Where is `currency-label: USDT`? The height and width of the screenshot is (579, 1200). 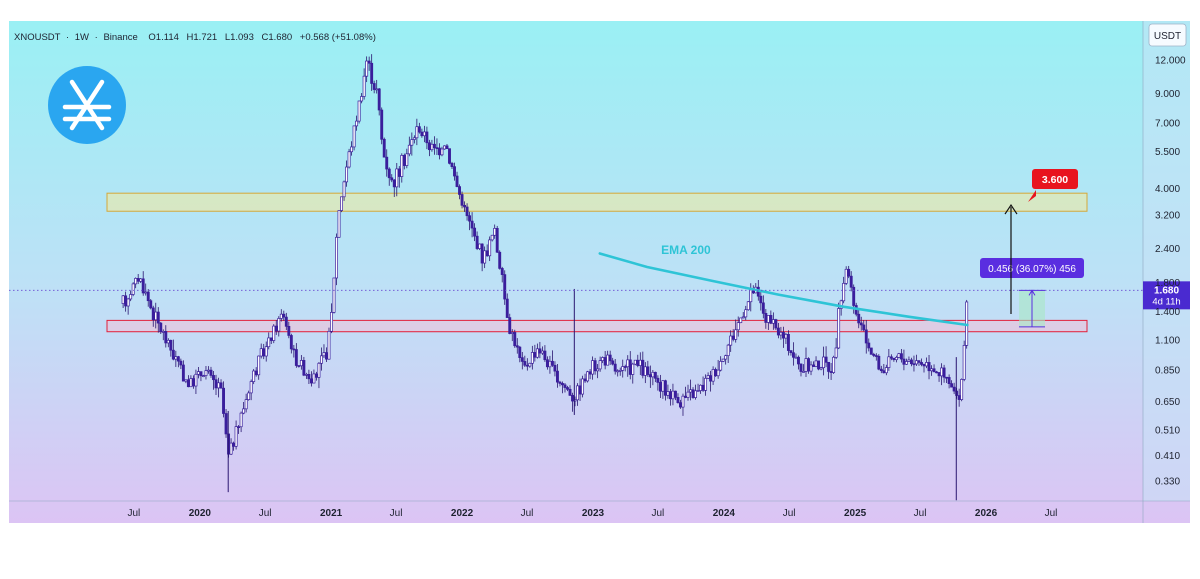 currency-label: USDT is located at coordinates (1167, 36).